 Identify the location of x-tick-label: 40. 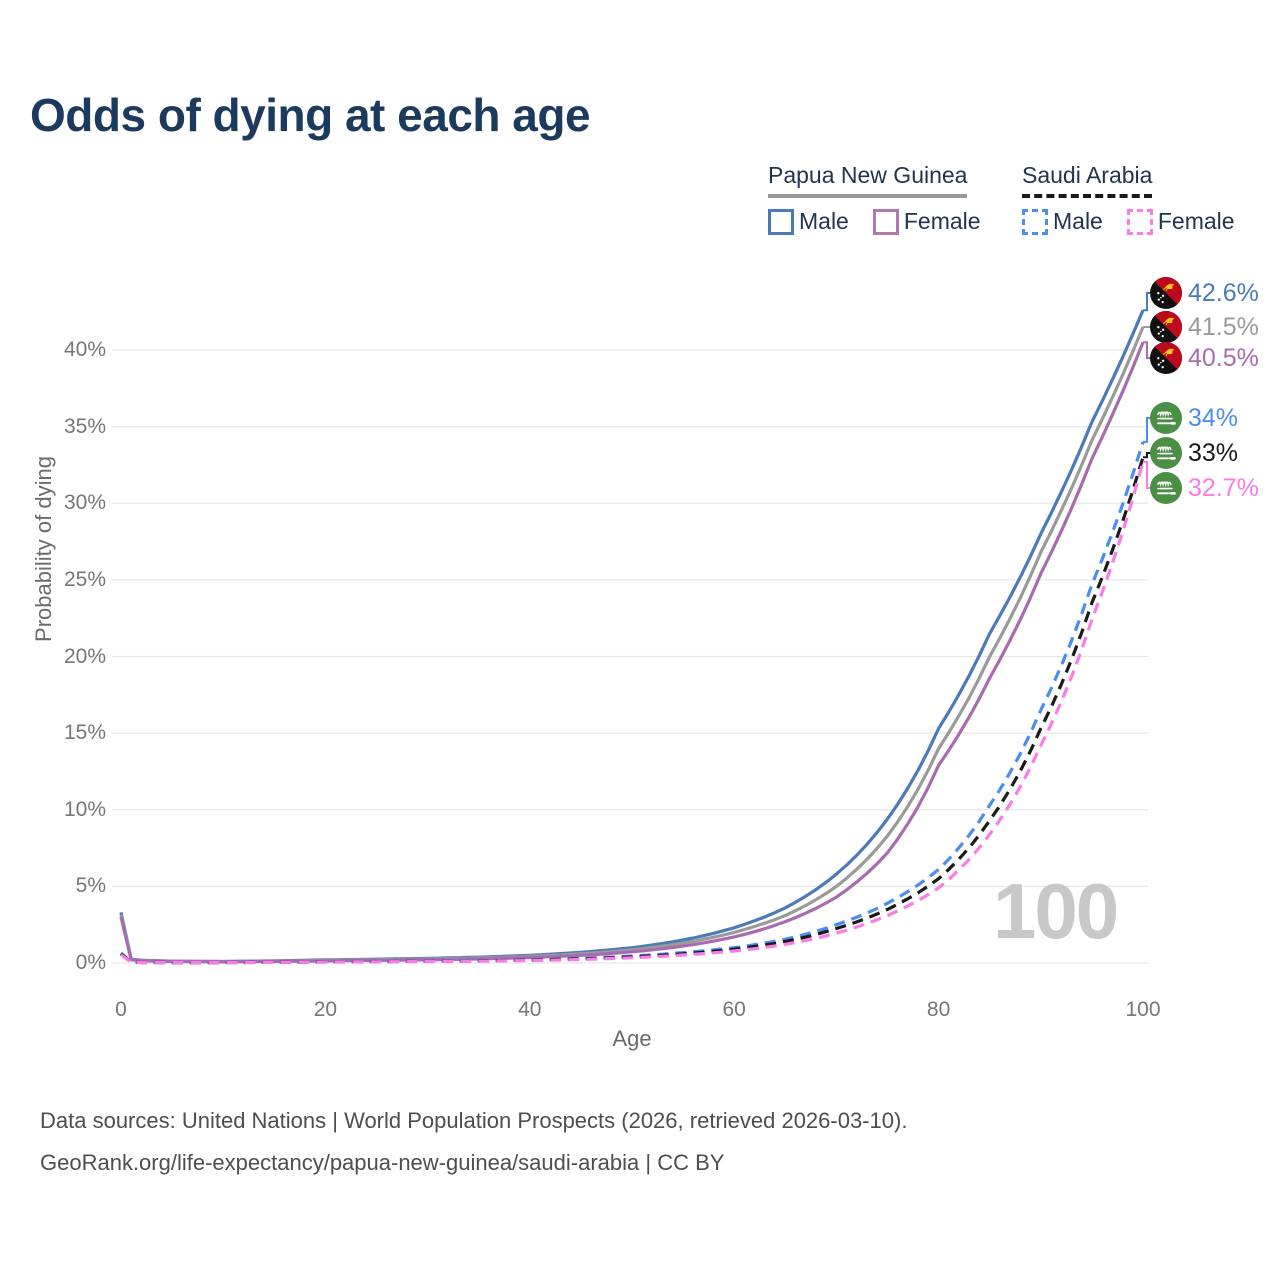
(530, 1009).